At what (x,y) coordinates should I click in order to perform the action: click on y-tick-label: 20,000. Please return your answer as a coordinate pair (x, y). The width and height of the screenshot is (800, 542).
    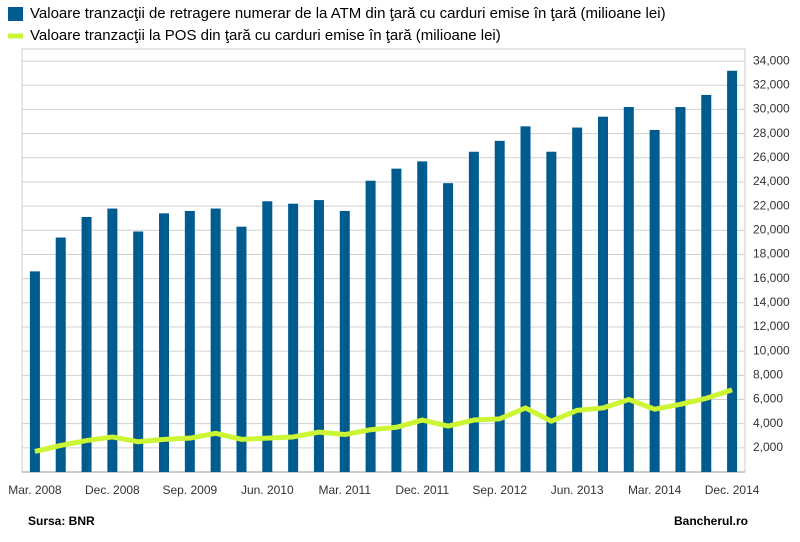
    Looking at the image, I should click on (771, 229).